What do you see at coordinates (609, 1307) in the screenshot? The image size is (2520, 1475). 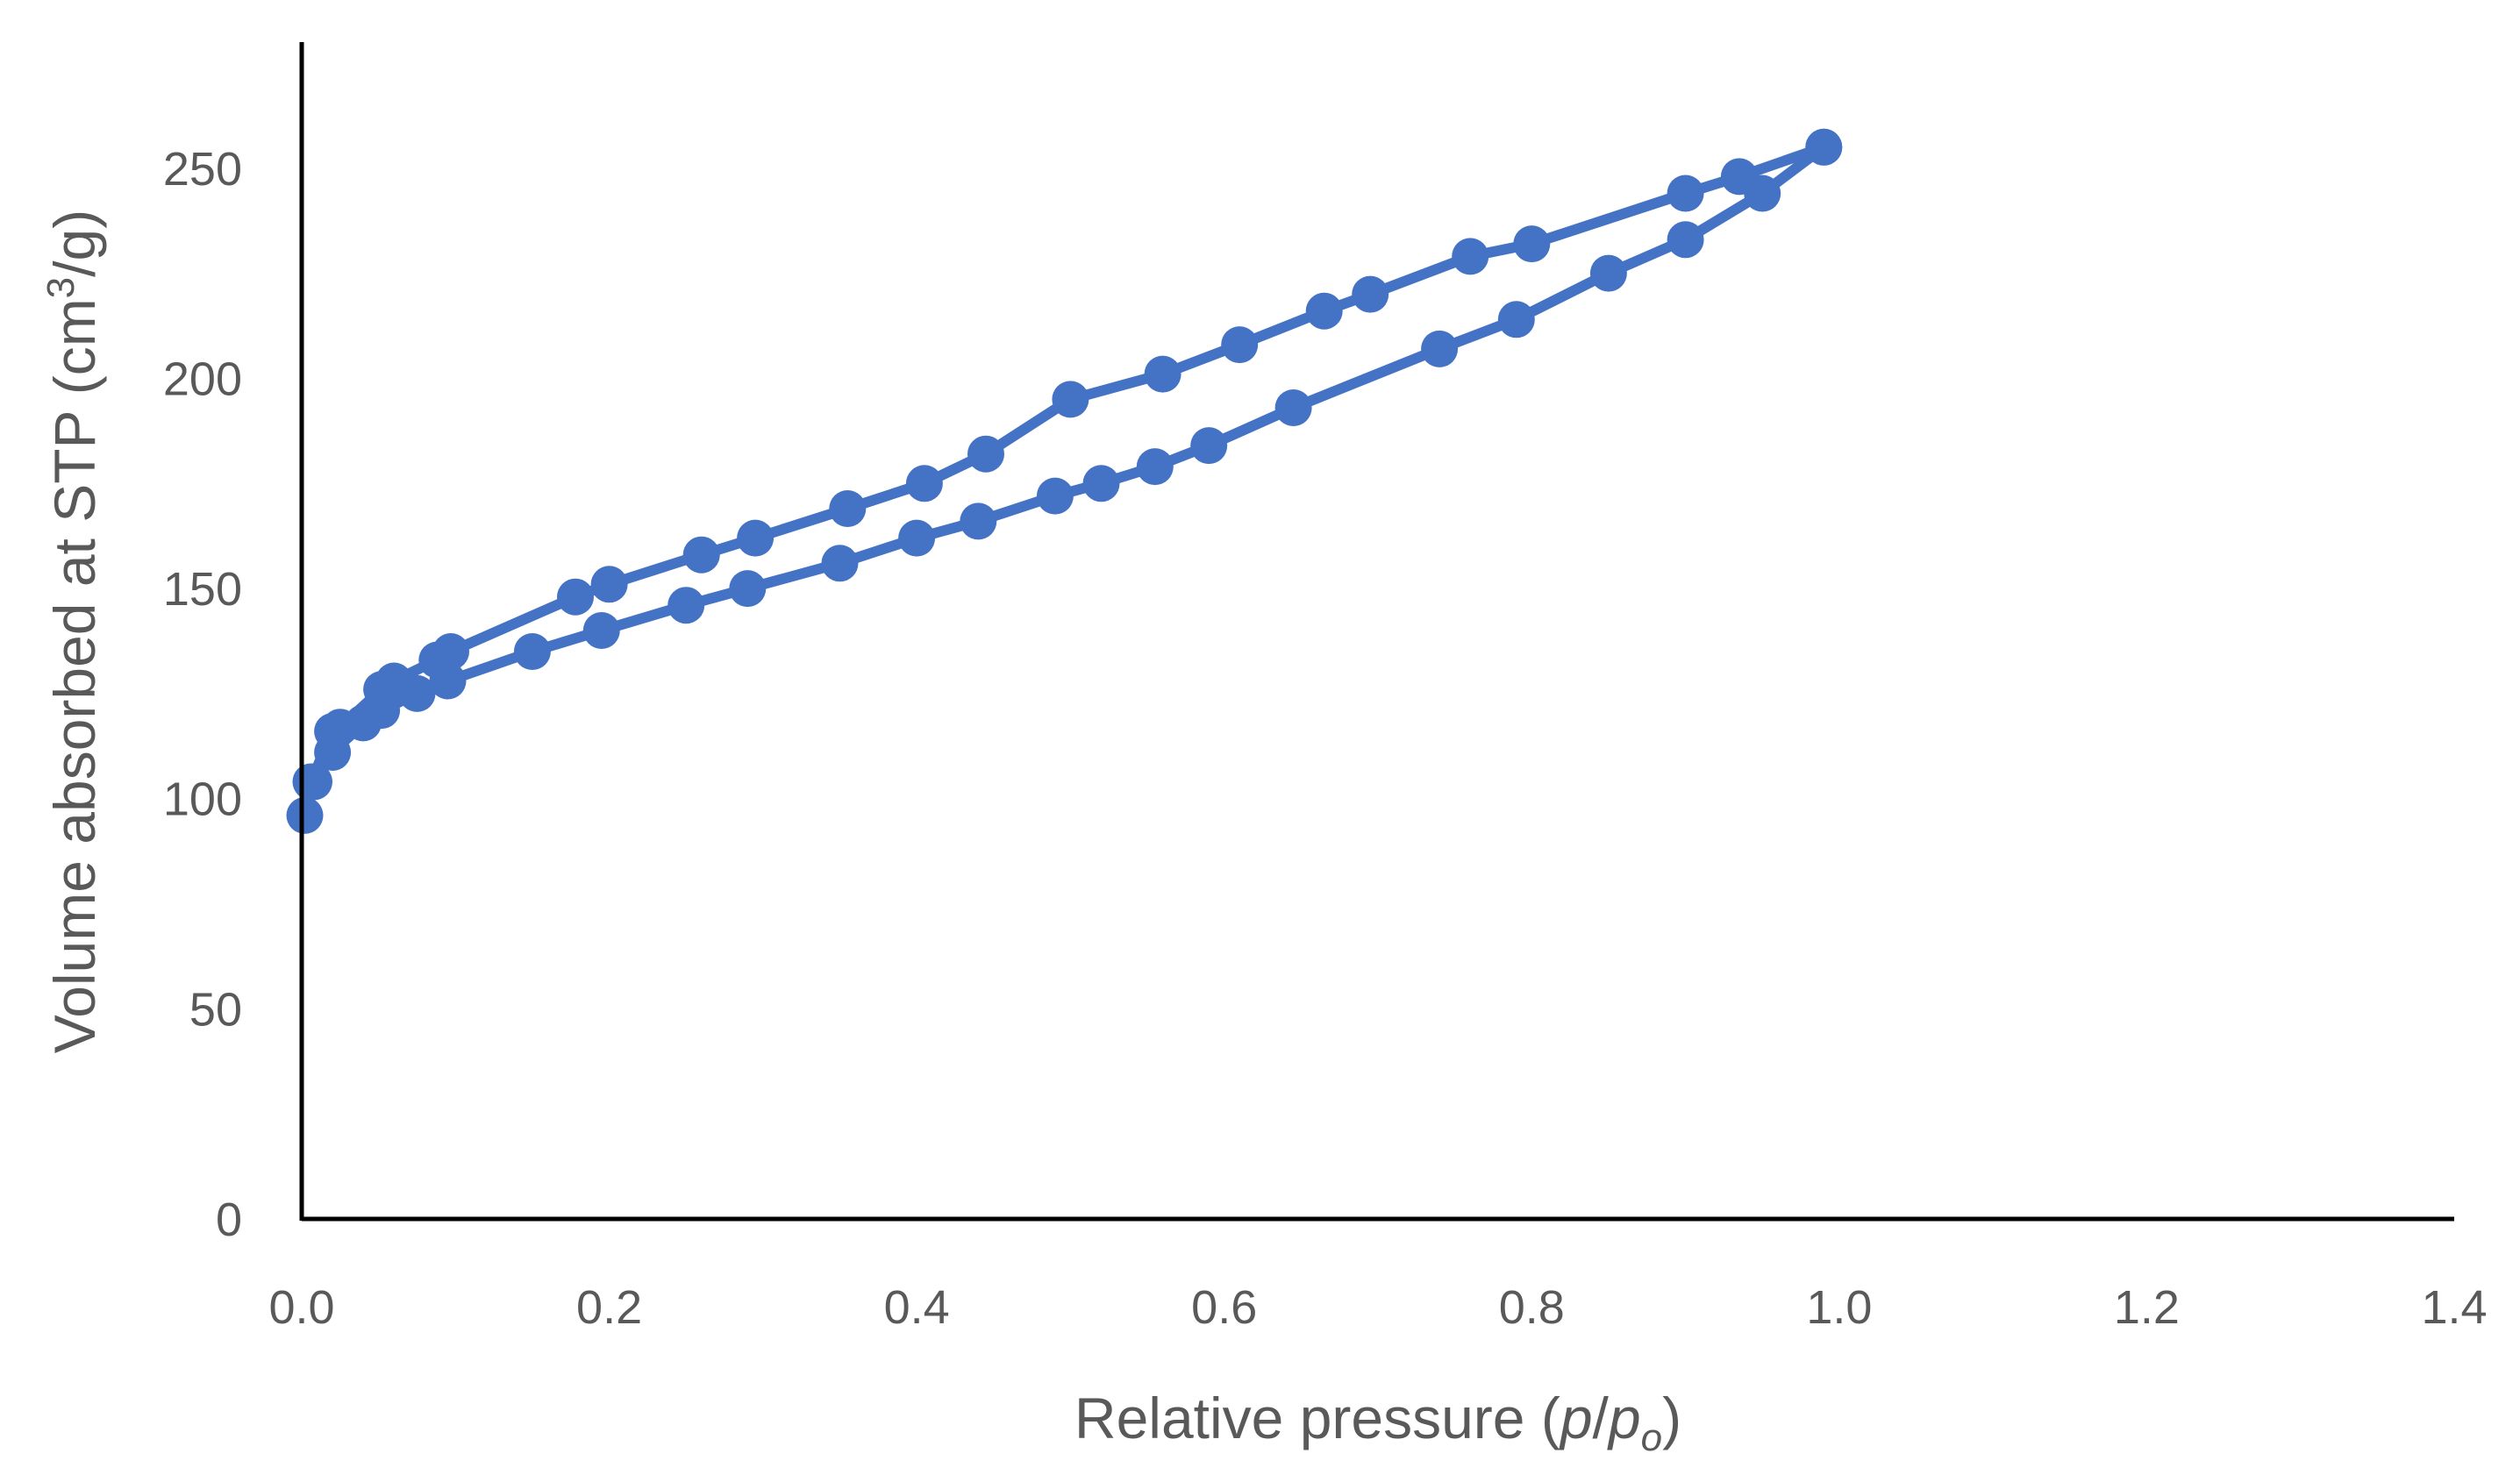 I see `x-tick-label: 0.2` at bounding box center [609, 1307].